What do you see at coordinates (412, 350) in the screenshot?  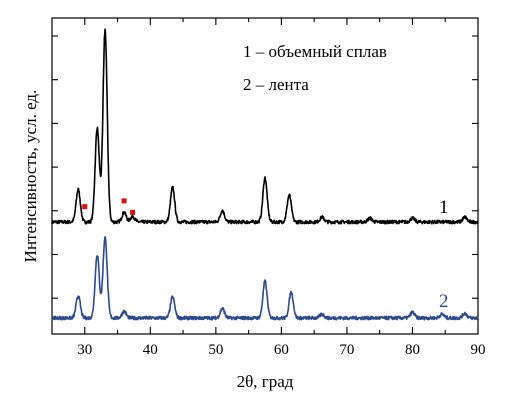 I see `x-tick-label: 80` at bounding box center [412, 350].